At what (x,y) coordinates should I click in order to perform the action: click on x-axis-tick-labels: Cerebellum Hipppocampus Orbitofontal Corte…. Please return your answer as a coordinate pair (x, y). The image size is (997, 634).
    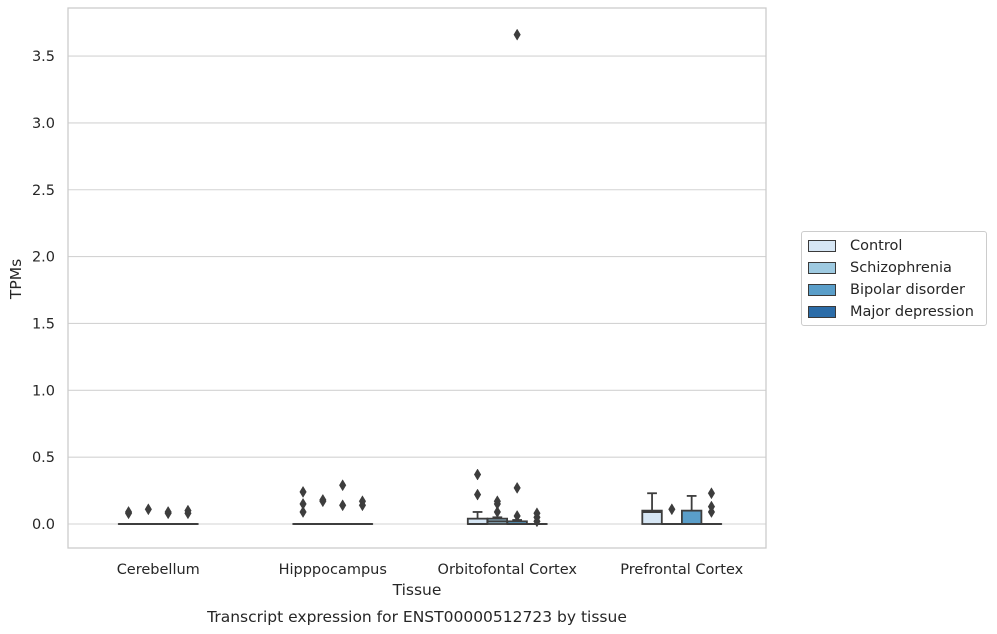
    Looking at the image, I should click on (430, 570).